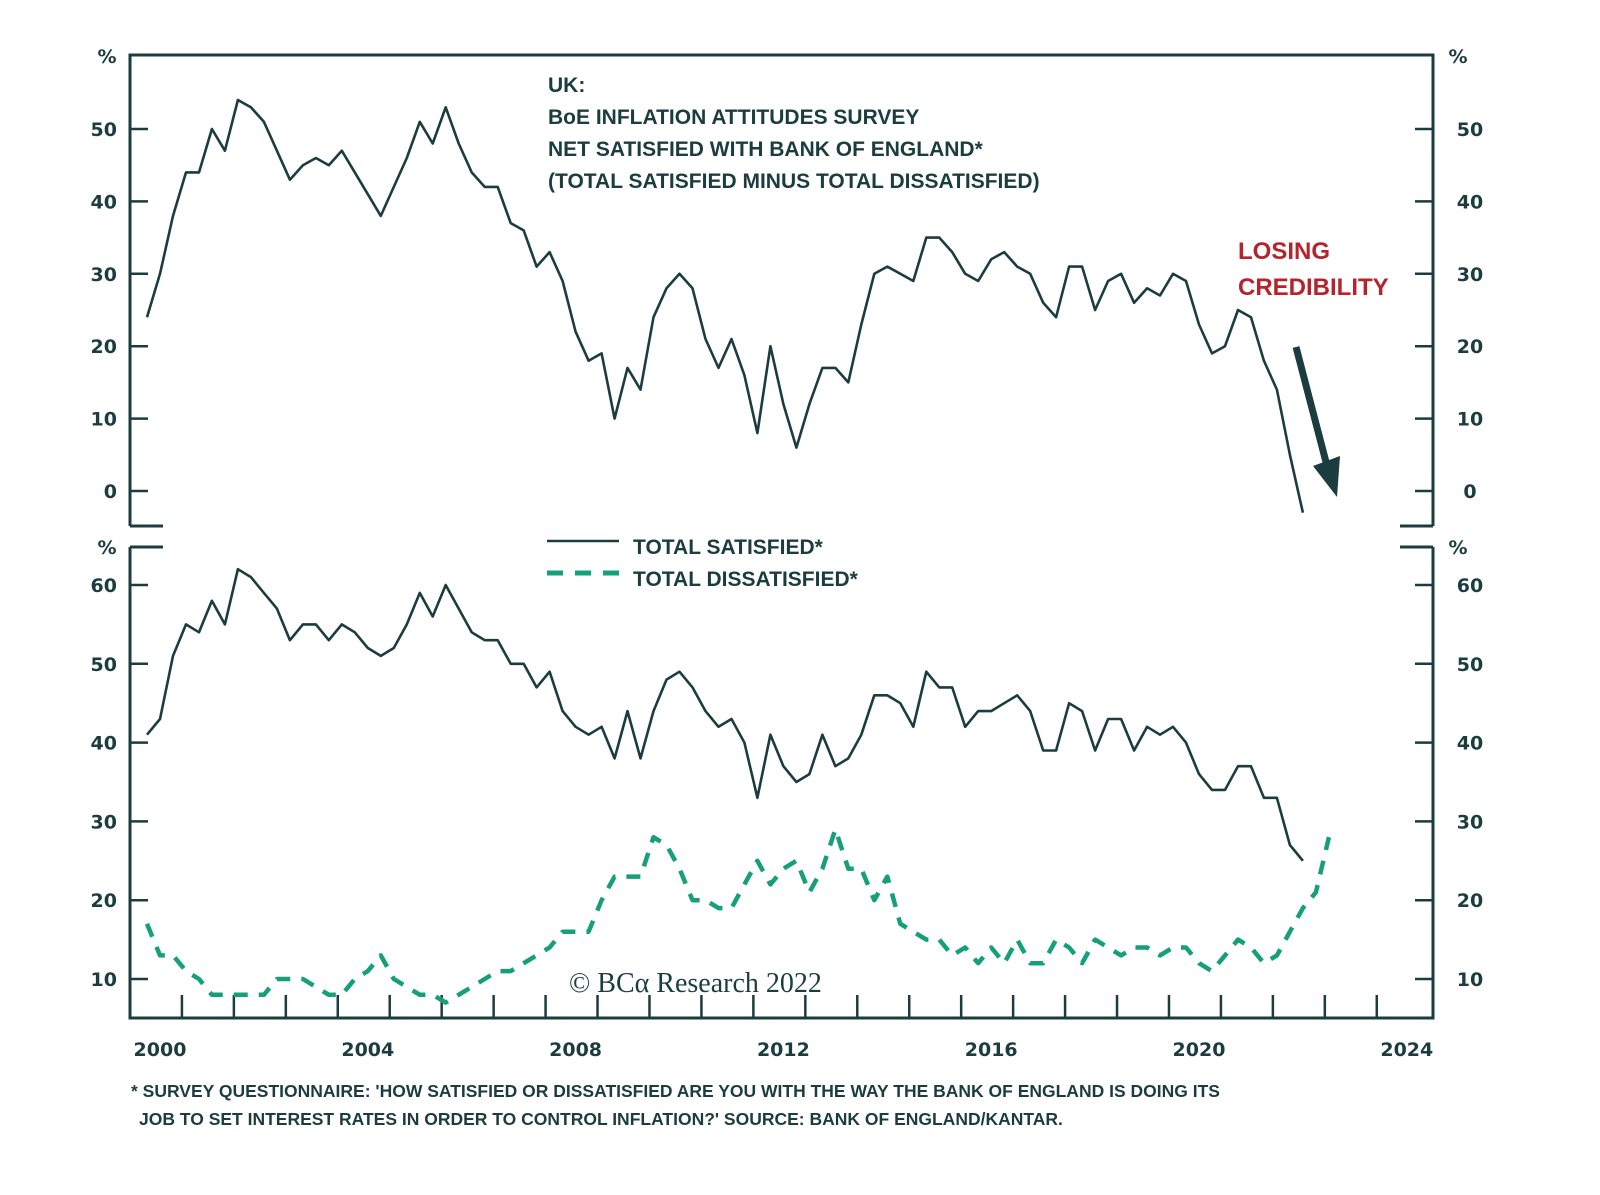 This screenshot has width=1600, height=1195. I want to click on x-axis-tick-label: 2000, so click(160, 1050).